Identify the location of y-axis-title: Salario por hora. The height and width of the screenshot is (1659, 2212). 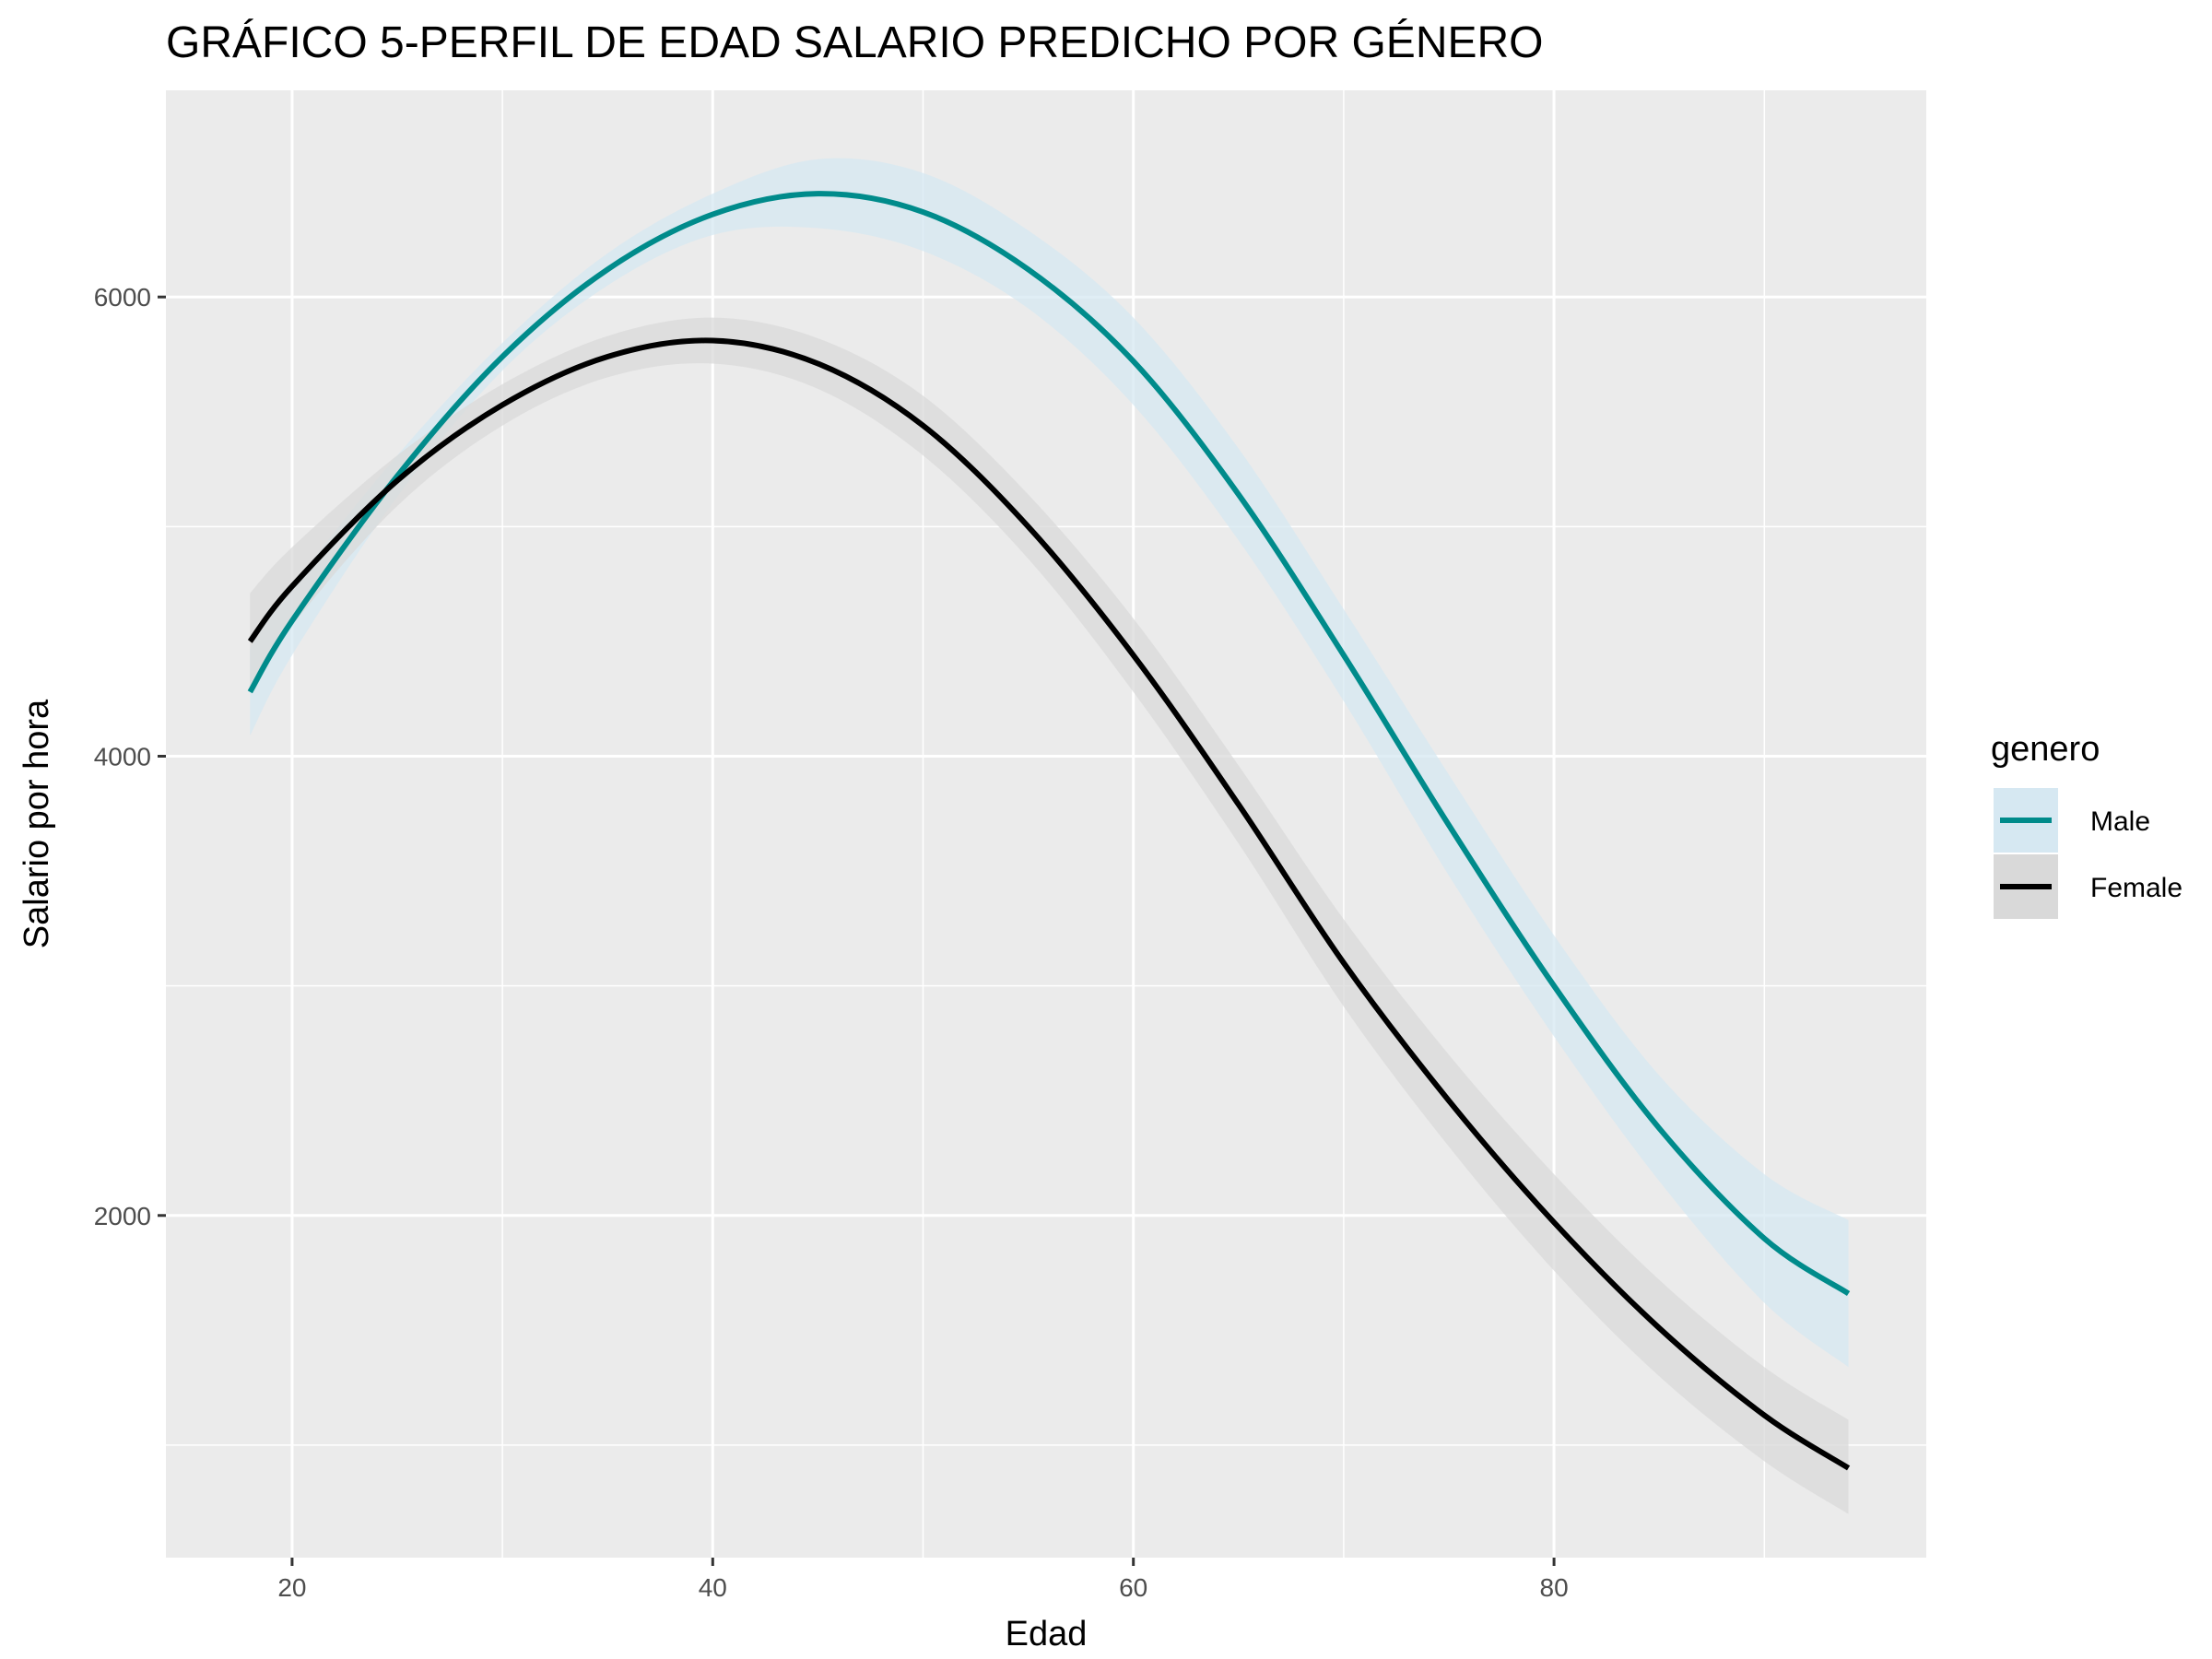
(37, 823).